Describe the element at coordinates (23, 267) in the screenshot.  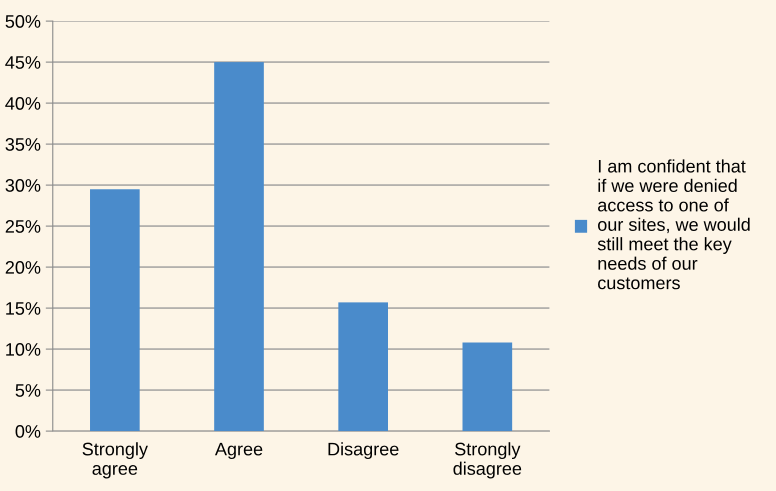
I see `y-tick-label: 20%` at that location.